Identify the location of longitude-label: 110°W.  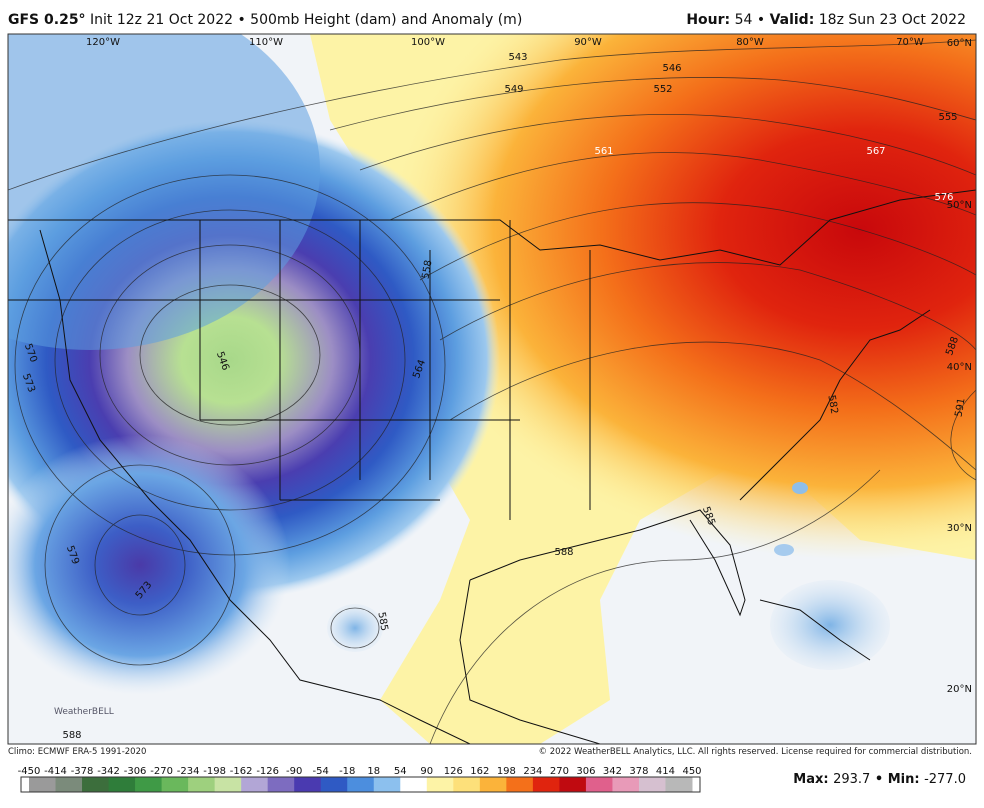
(266, 42).